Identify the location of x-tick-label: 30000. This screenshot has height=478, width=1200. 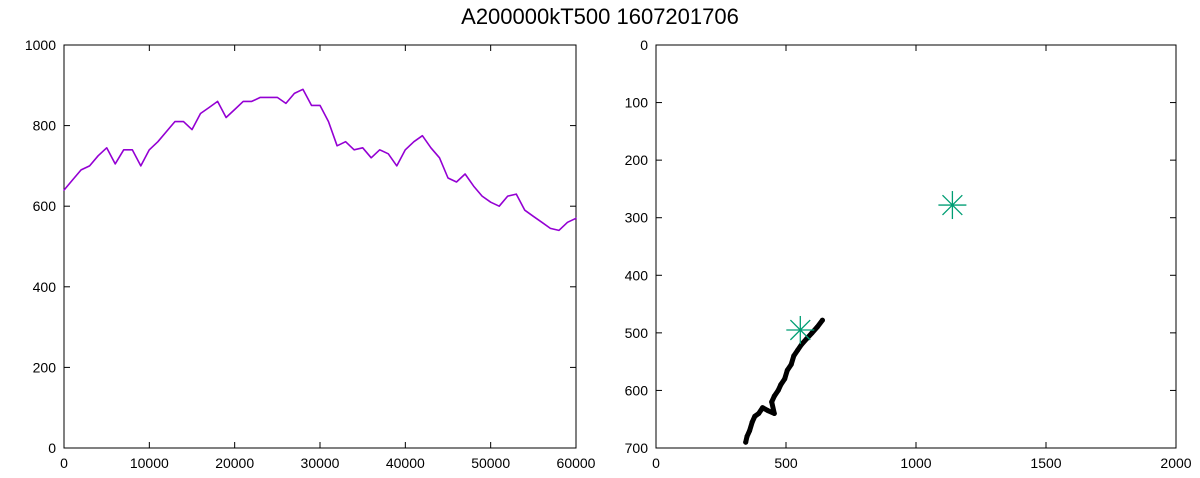
(320, 463).